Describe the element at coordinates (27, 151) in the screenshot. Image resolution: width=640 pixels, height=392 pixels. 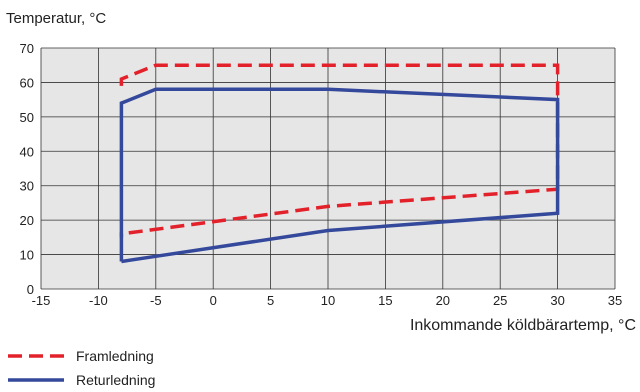
I see `y-tick-label: 40` at that location.